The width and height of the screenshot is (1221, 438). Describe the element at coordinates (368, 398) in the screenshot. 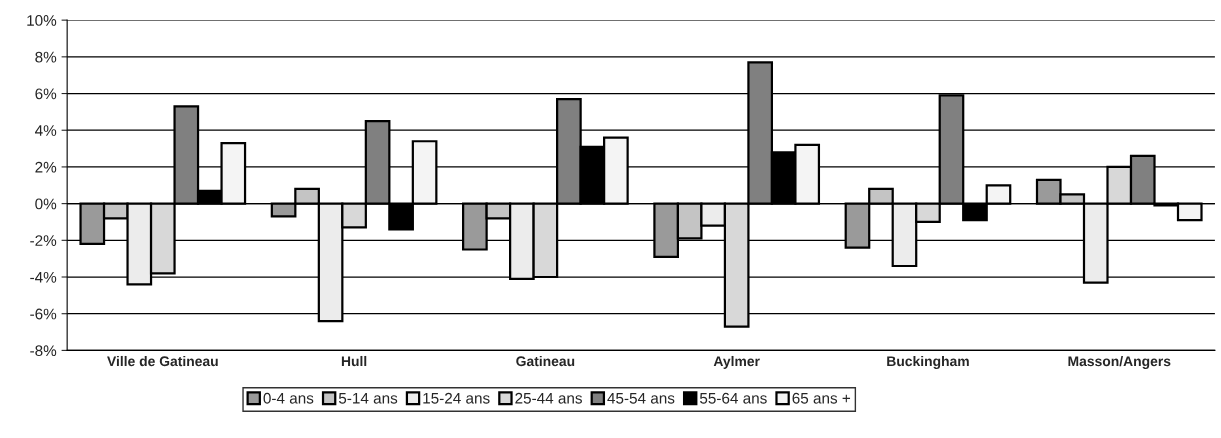

I see `legend-label: 5-14 ans` at that location.